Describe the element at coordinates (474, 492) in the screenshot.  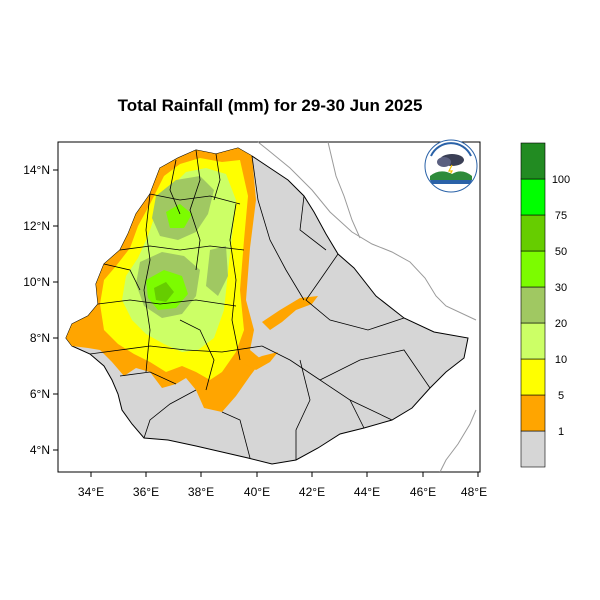
I see `x-tick-label: 48°E` at that location.